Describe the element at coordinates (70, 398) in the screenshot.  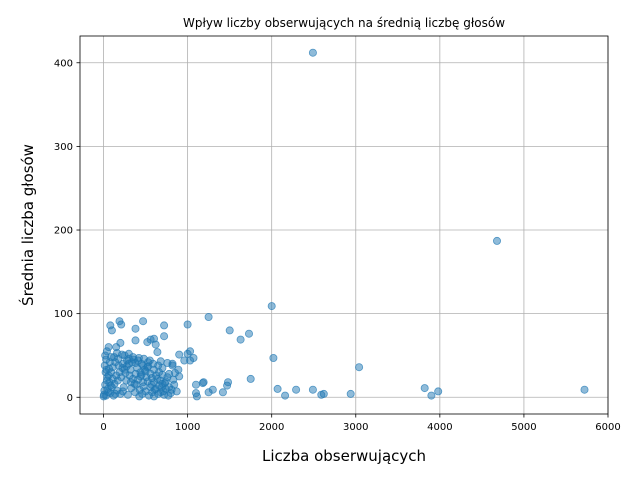
I see `y-tick-label: 0` at that location.